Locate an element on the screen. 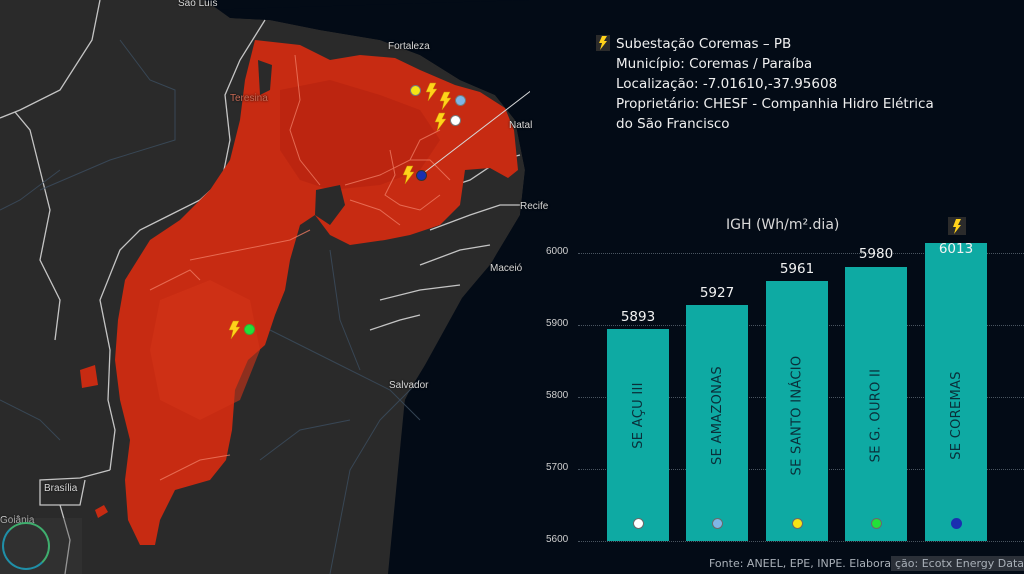 This screenshot has height=574, width=1024. city-label-teresina: Teresina is located at coordinates (249, 98).